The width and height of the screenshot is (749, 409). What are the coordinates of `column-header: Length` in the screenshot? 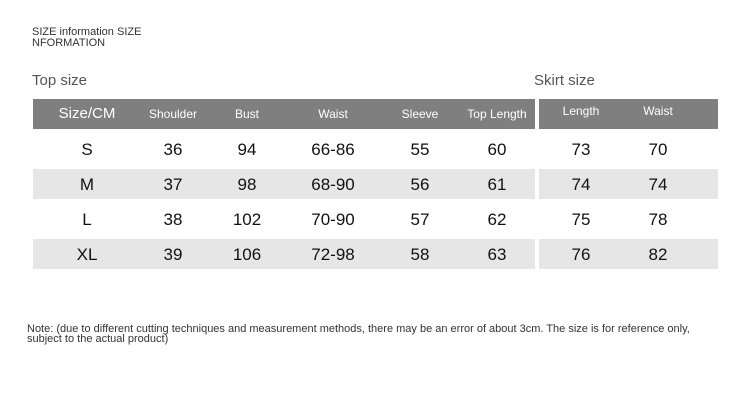 It's located at (581, 111).